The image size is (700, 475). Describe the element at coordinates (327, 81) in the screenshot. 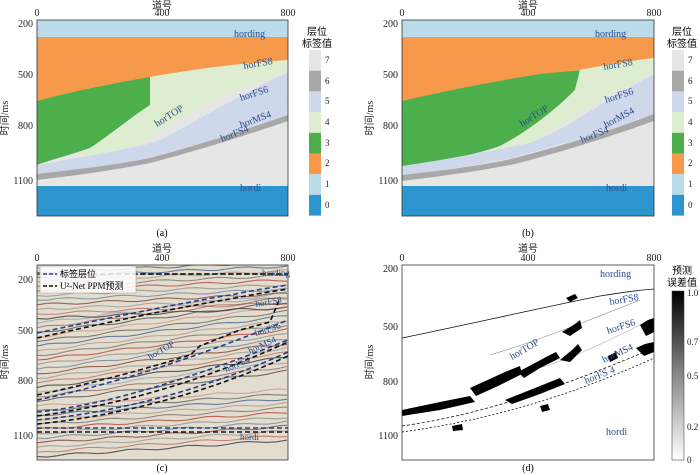

I see `colorbar-a-tick-6: 6` at that location.